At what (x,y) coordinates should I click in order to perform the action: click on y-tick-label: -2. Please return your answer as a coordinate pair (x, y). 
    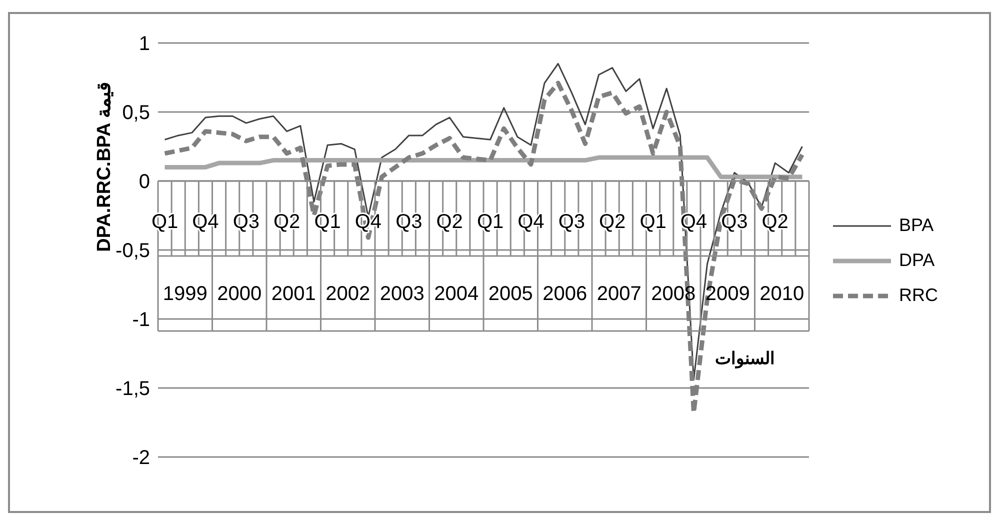
    Looking at the image, I should click on (141, 458).